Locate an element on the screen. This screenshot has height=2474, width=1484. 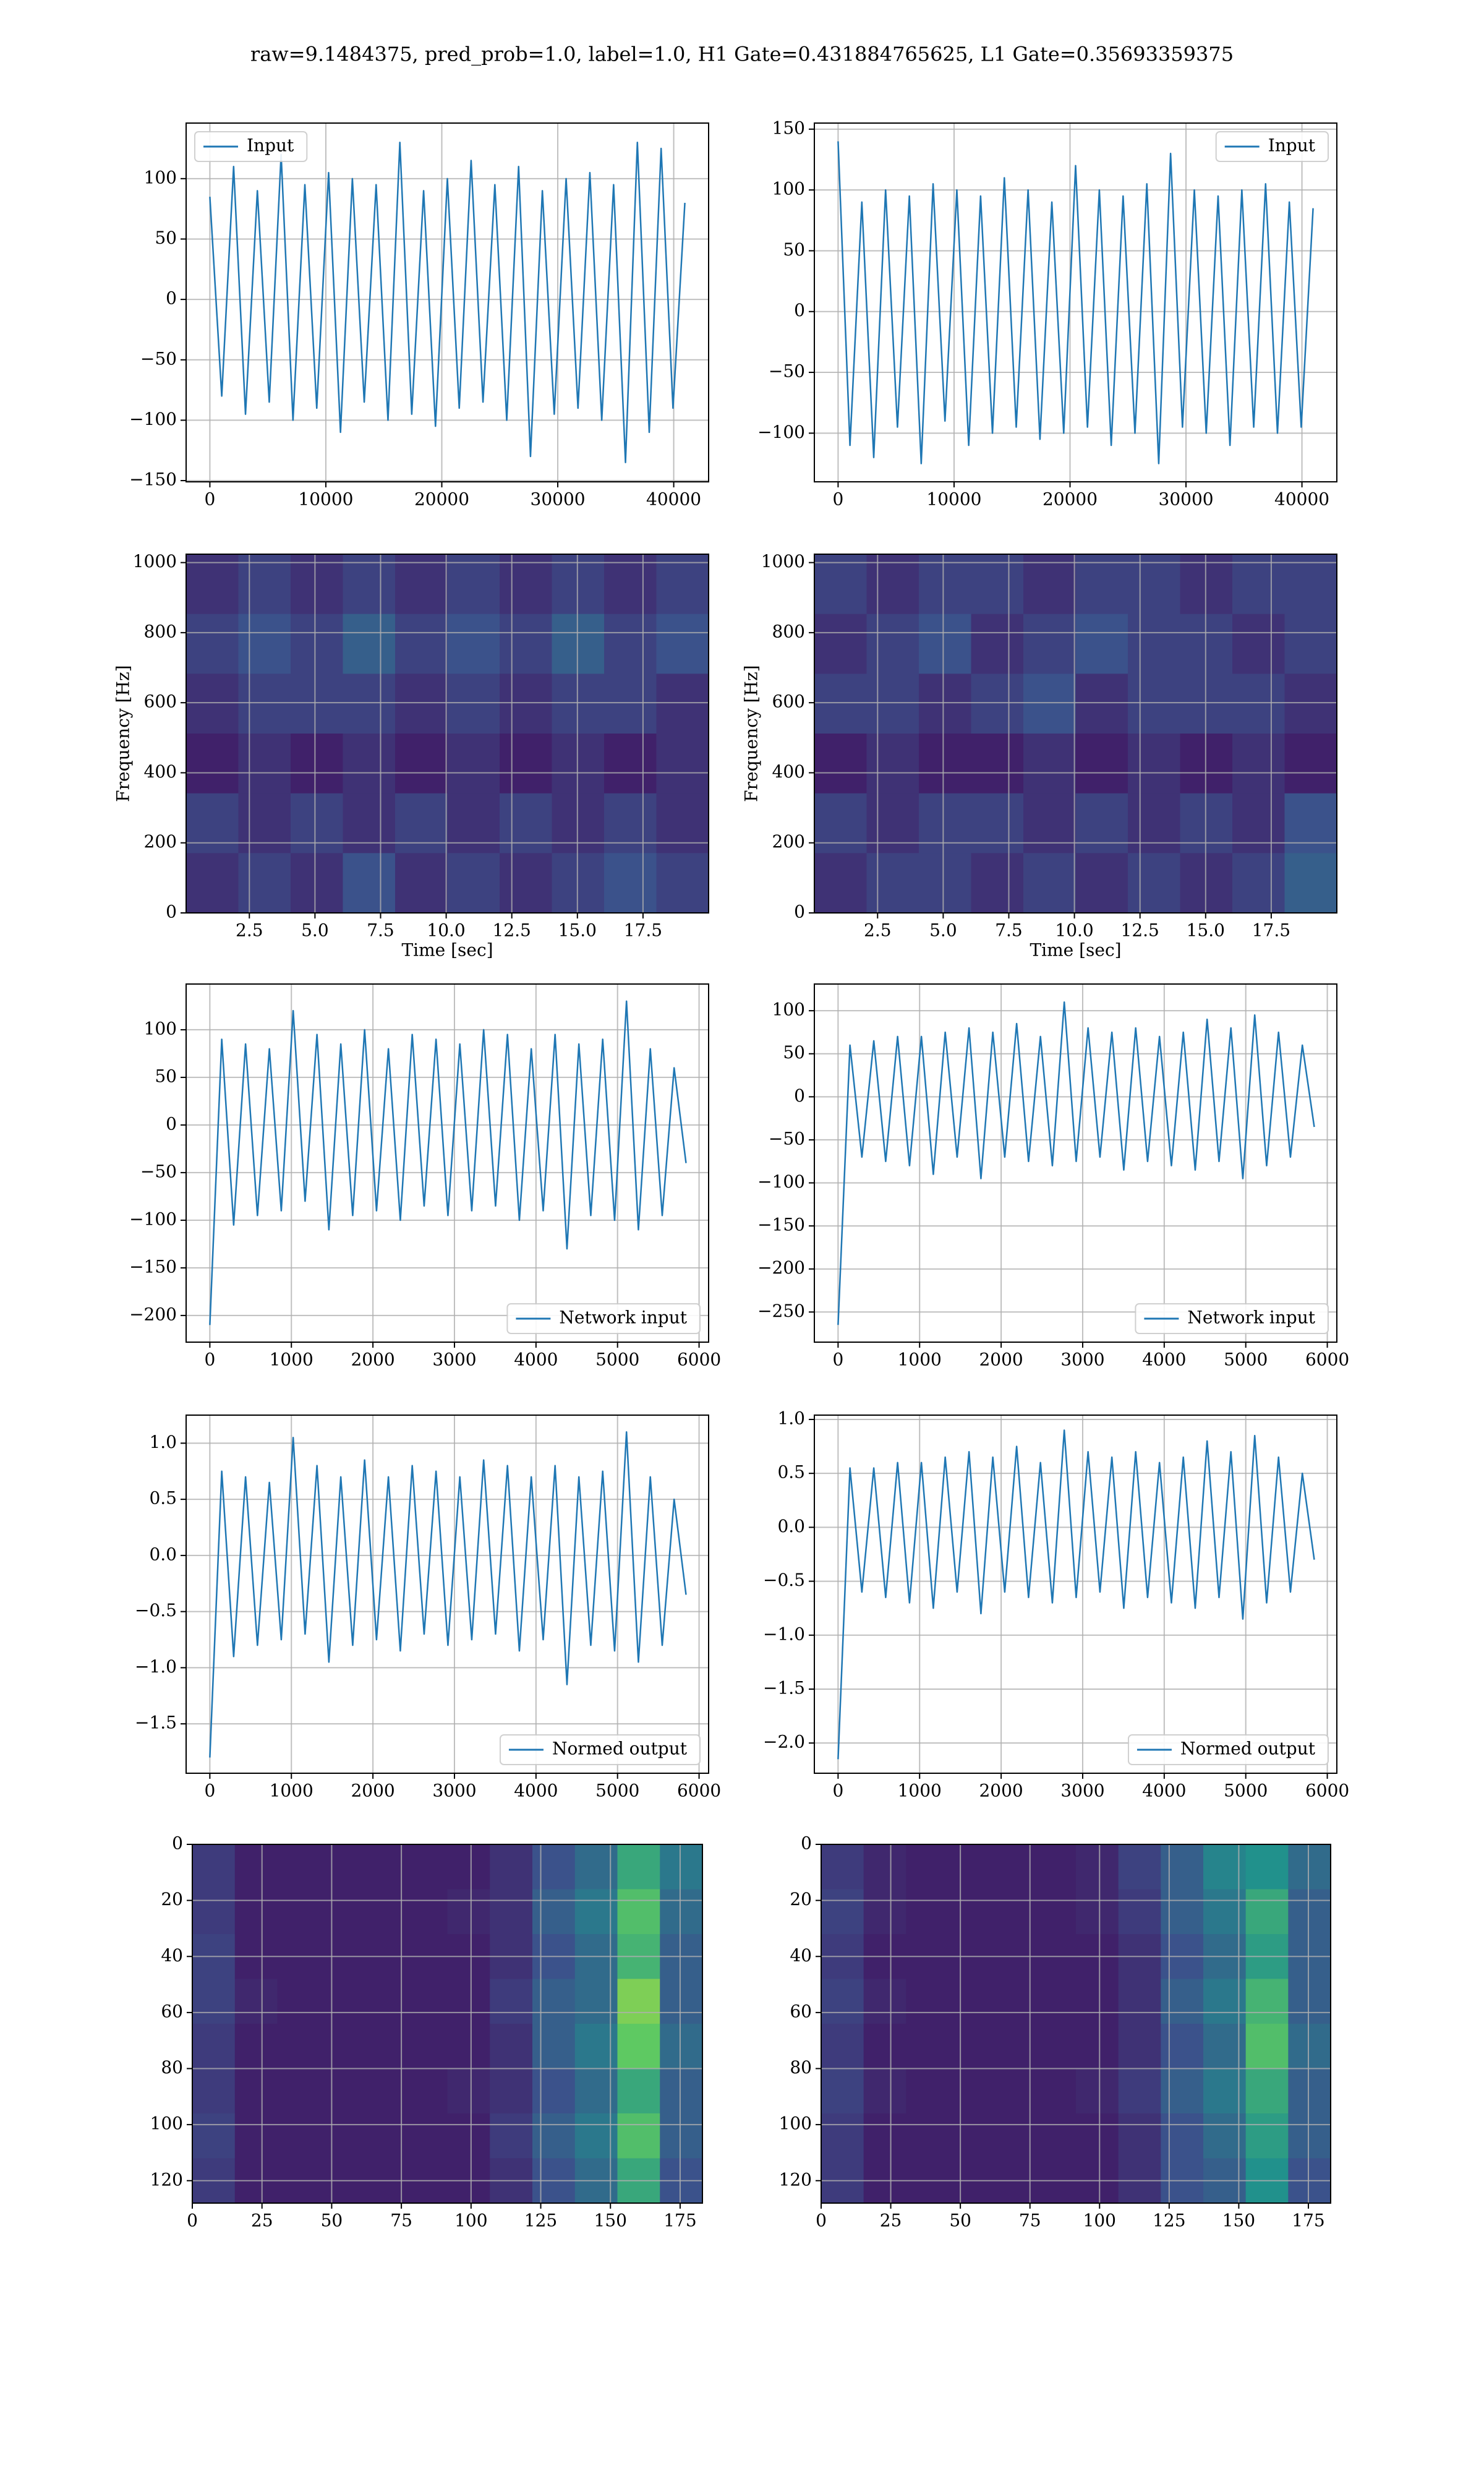
y-tick-label: 800 is located at coordinates (788, 631).